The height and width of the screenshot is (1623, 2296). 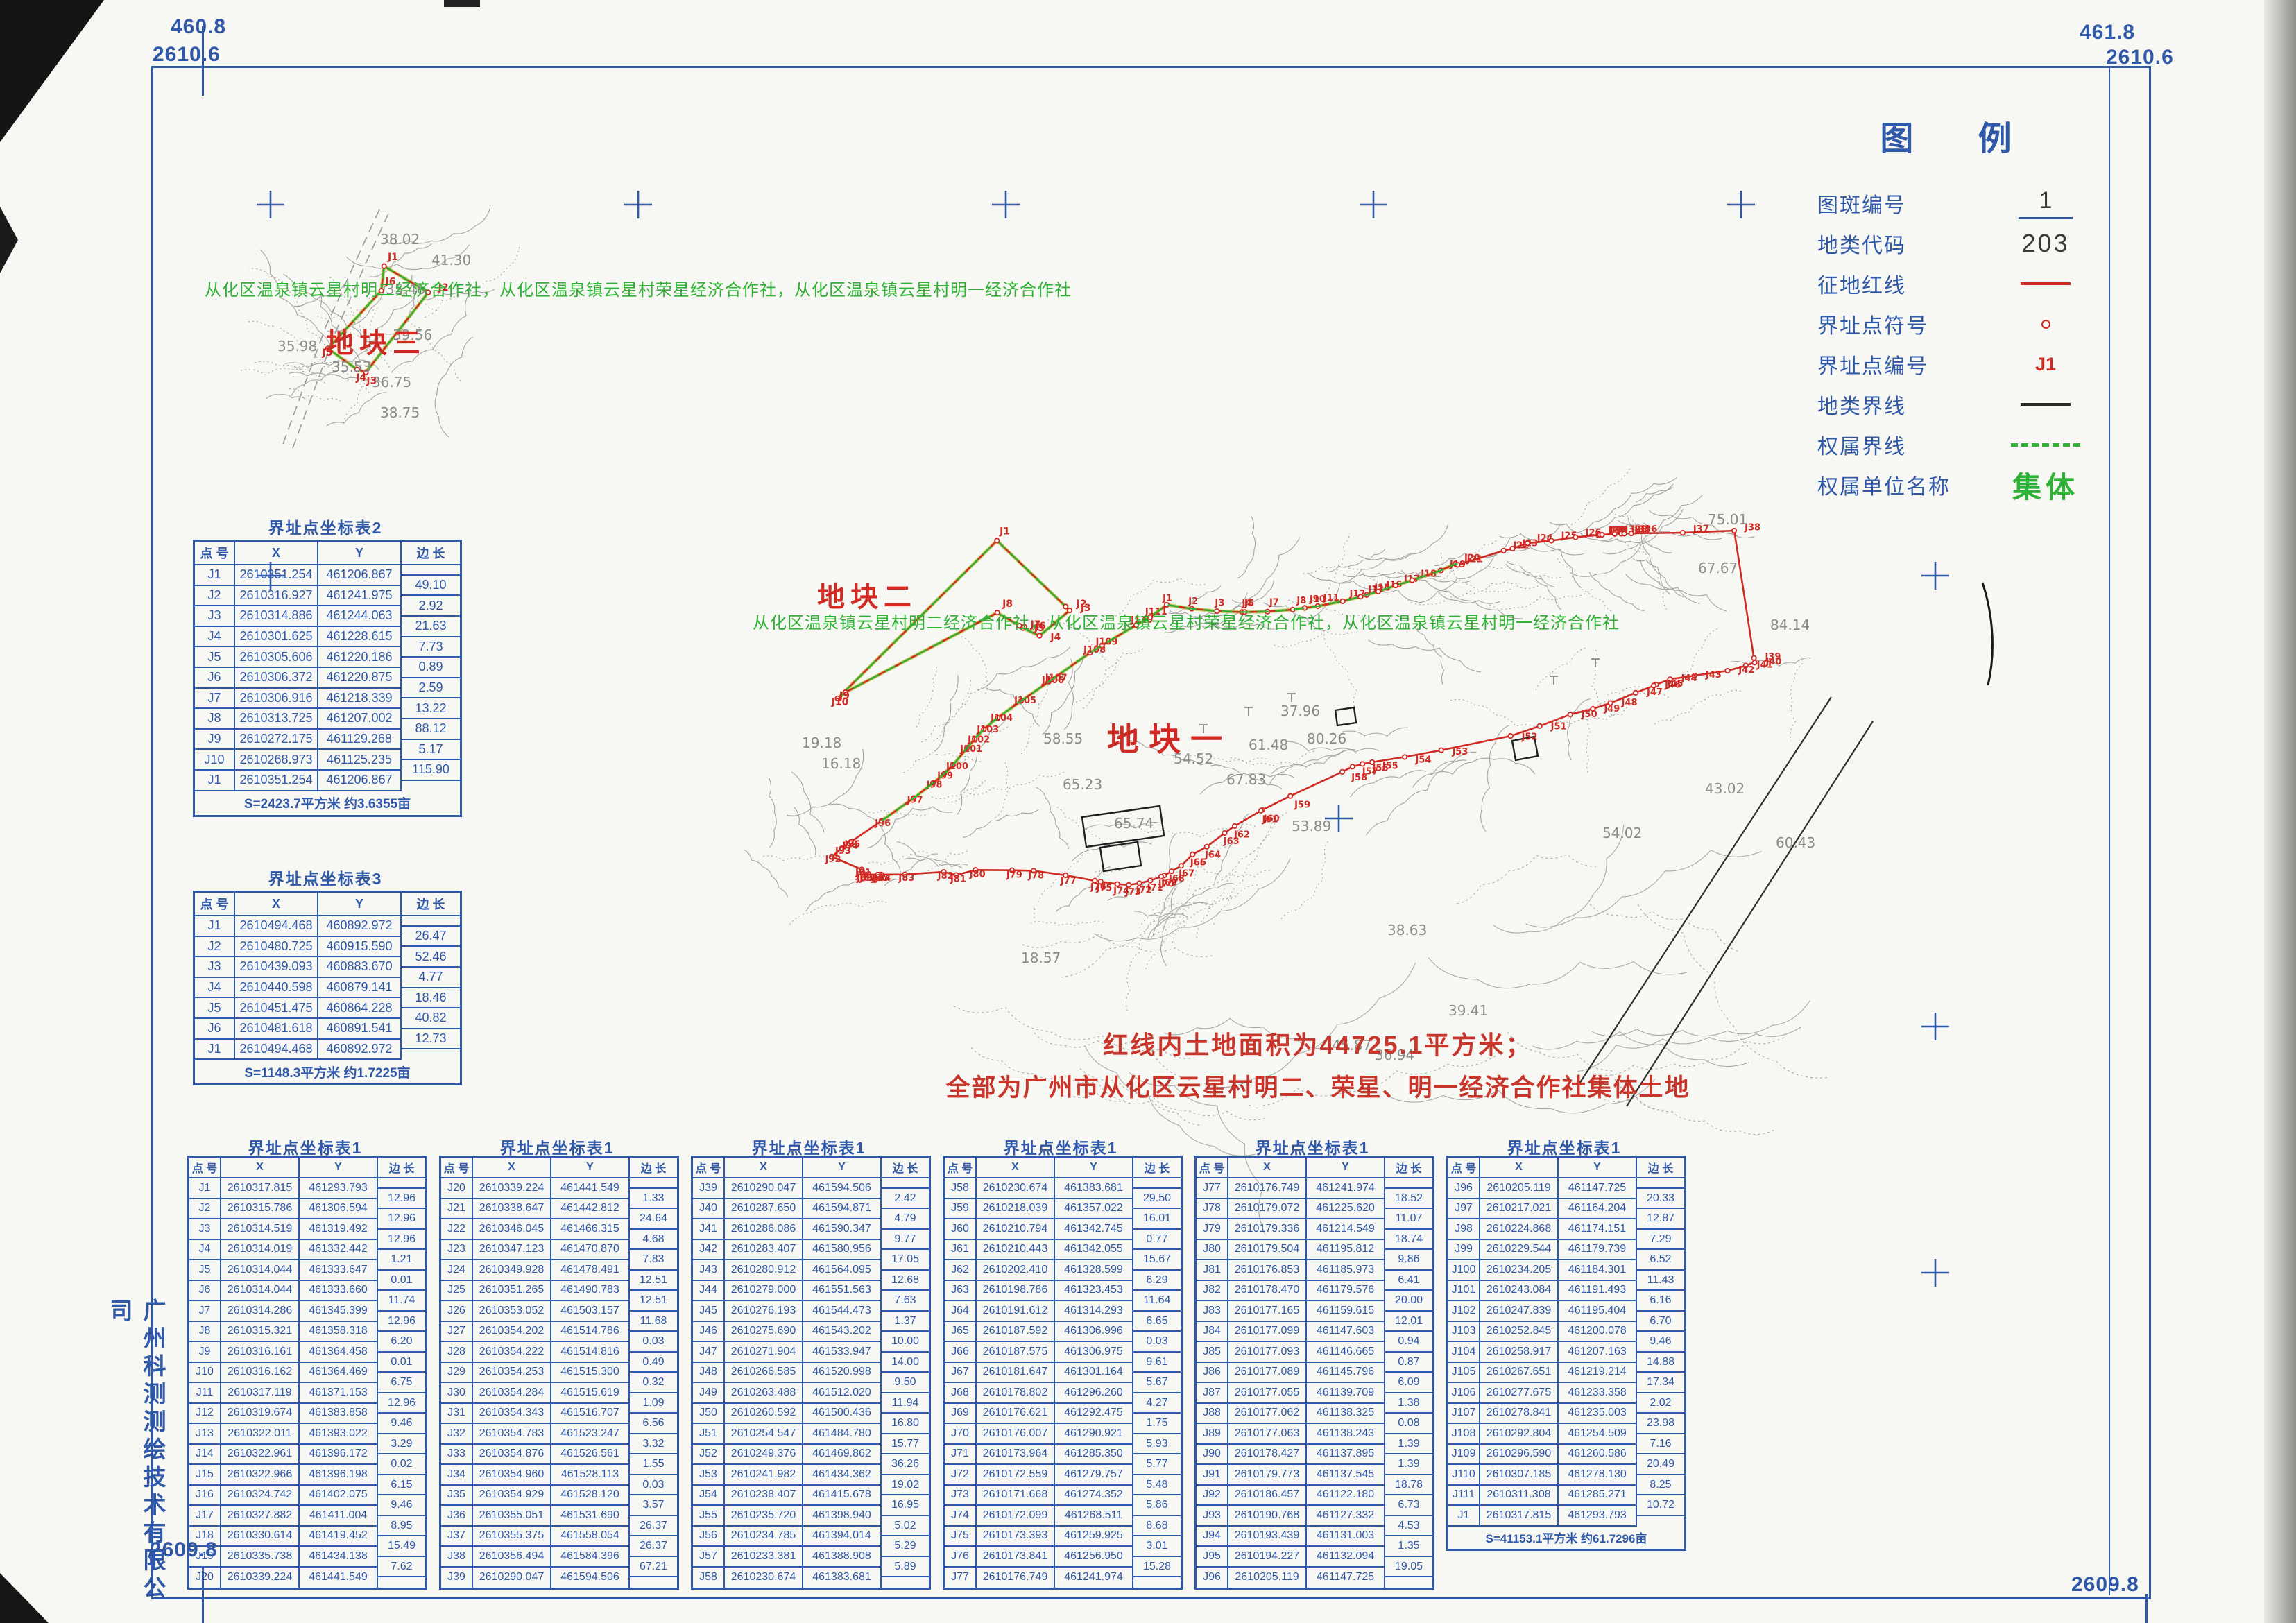 What do you see at coordinates (1267, 1331) in the screenshot?
I see `cell-x: 2610177.099` at bounding box center [1267, 1331].